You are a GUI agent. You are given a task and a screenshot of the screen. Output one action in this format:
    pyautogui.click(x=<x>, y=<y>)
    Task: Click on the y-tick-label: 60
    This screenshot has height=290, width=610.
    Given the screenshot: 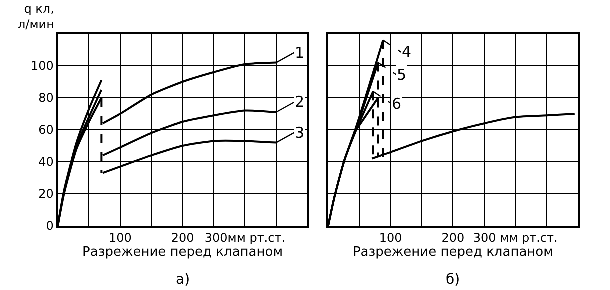 What is the action you would take?
    pyautogui.click(x=46, y=130)
    